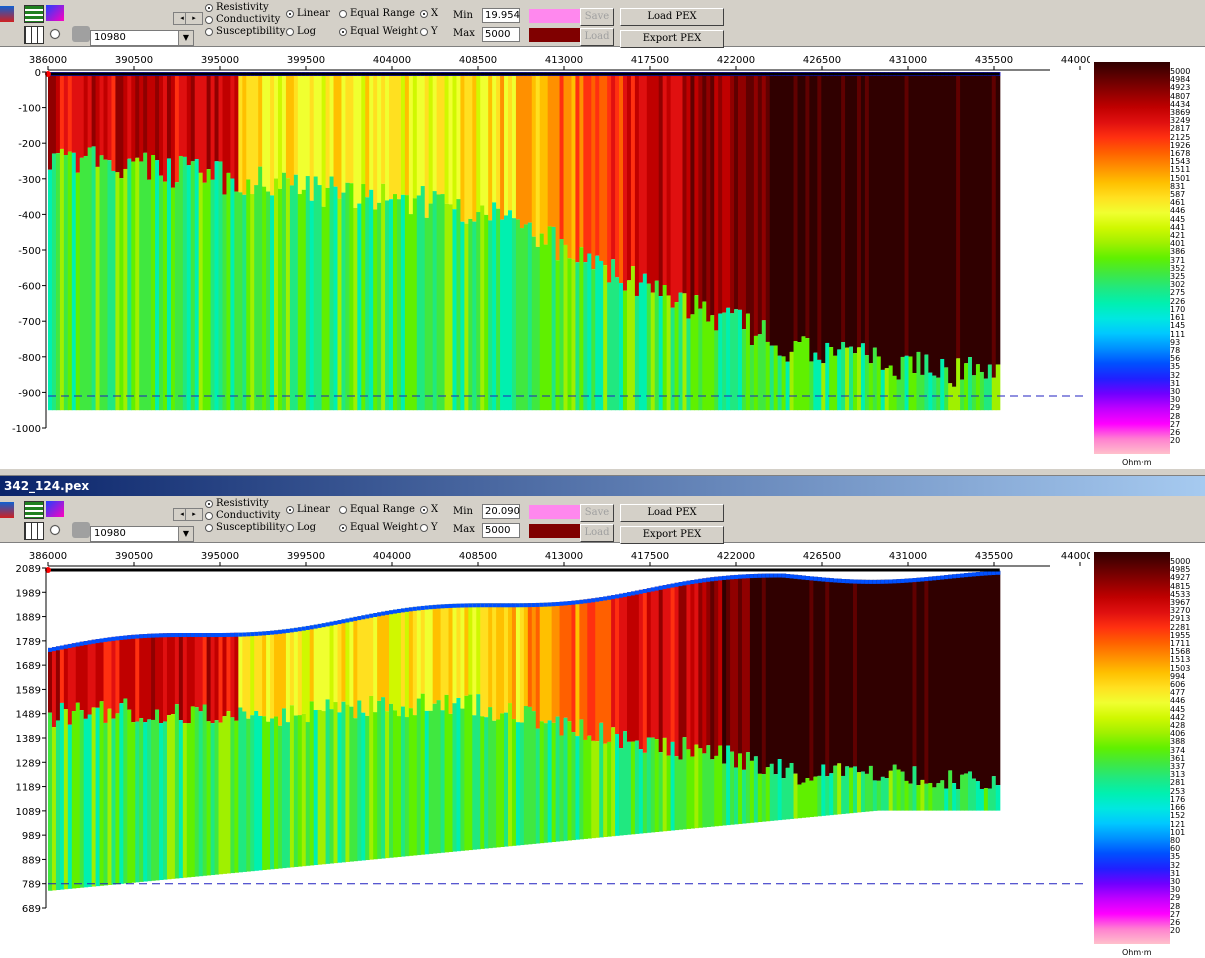 The image size is (1205, 958). Describe the element at coordinates (1178, 285) in the screenshot. I see `legend-value: 302` at that location.